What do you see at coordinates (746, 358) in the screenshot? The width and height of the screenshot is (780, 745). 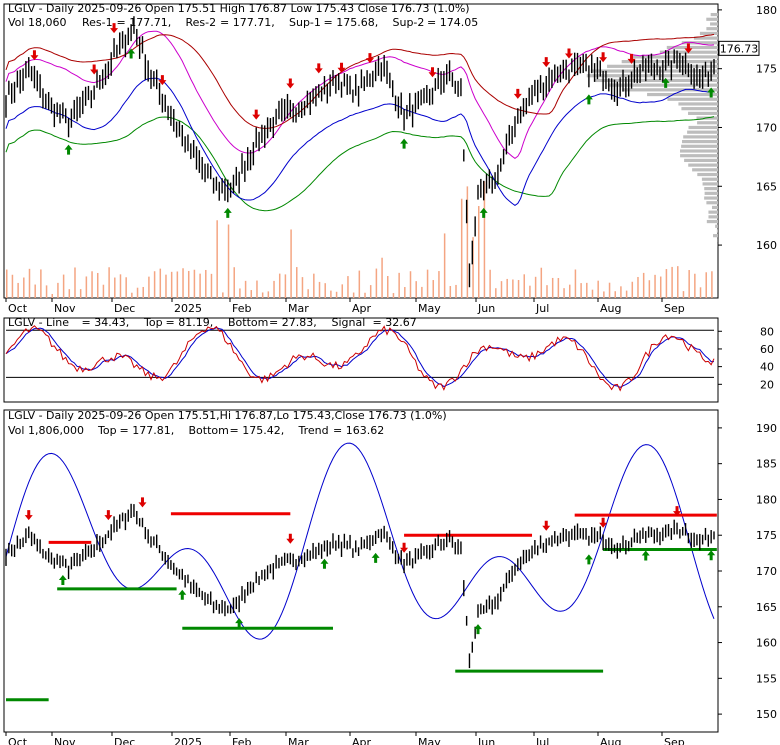 I see `y-axis-ticks: 80 60 40 20` at bounding box center [746, 358].